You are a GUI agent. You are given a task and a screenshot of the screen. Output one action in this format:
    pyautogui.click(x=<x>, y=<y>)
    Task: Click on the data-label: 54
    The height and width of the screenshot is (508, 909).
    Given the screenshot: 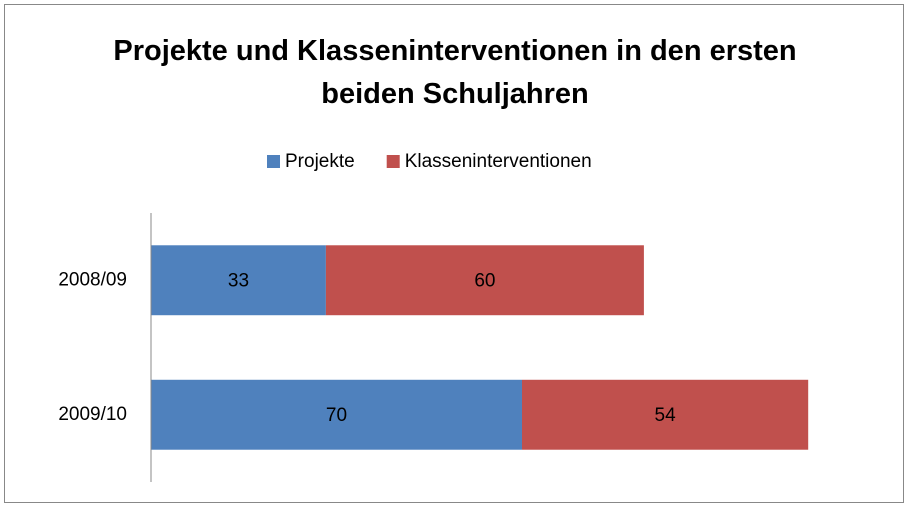 What is the action you would take?
    pyautogui.click(x=666, y=415)
    